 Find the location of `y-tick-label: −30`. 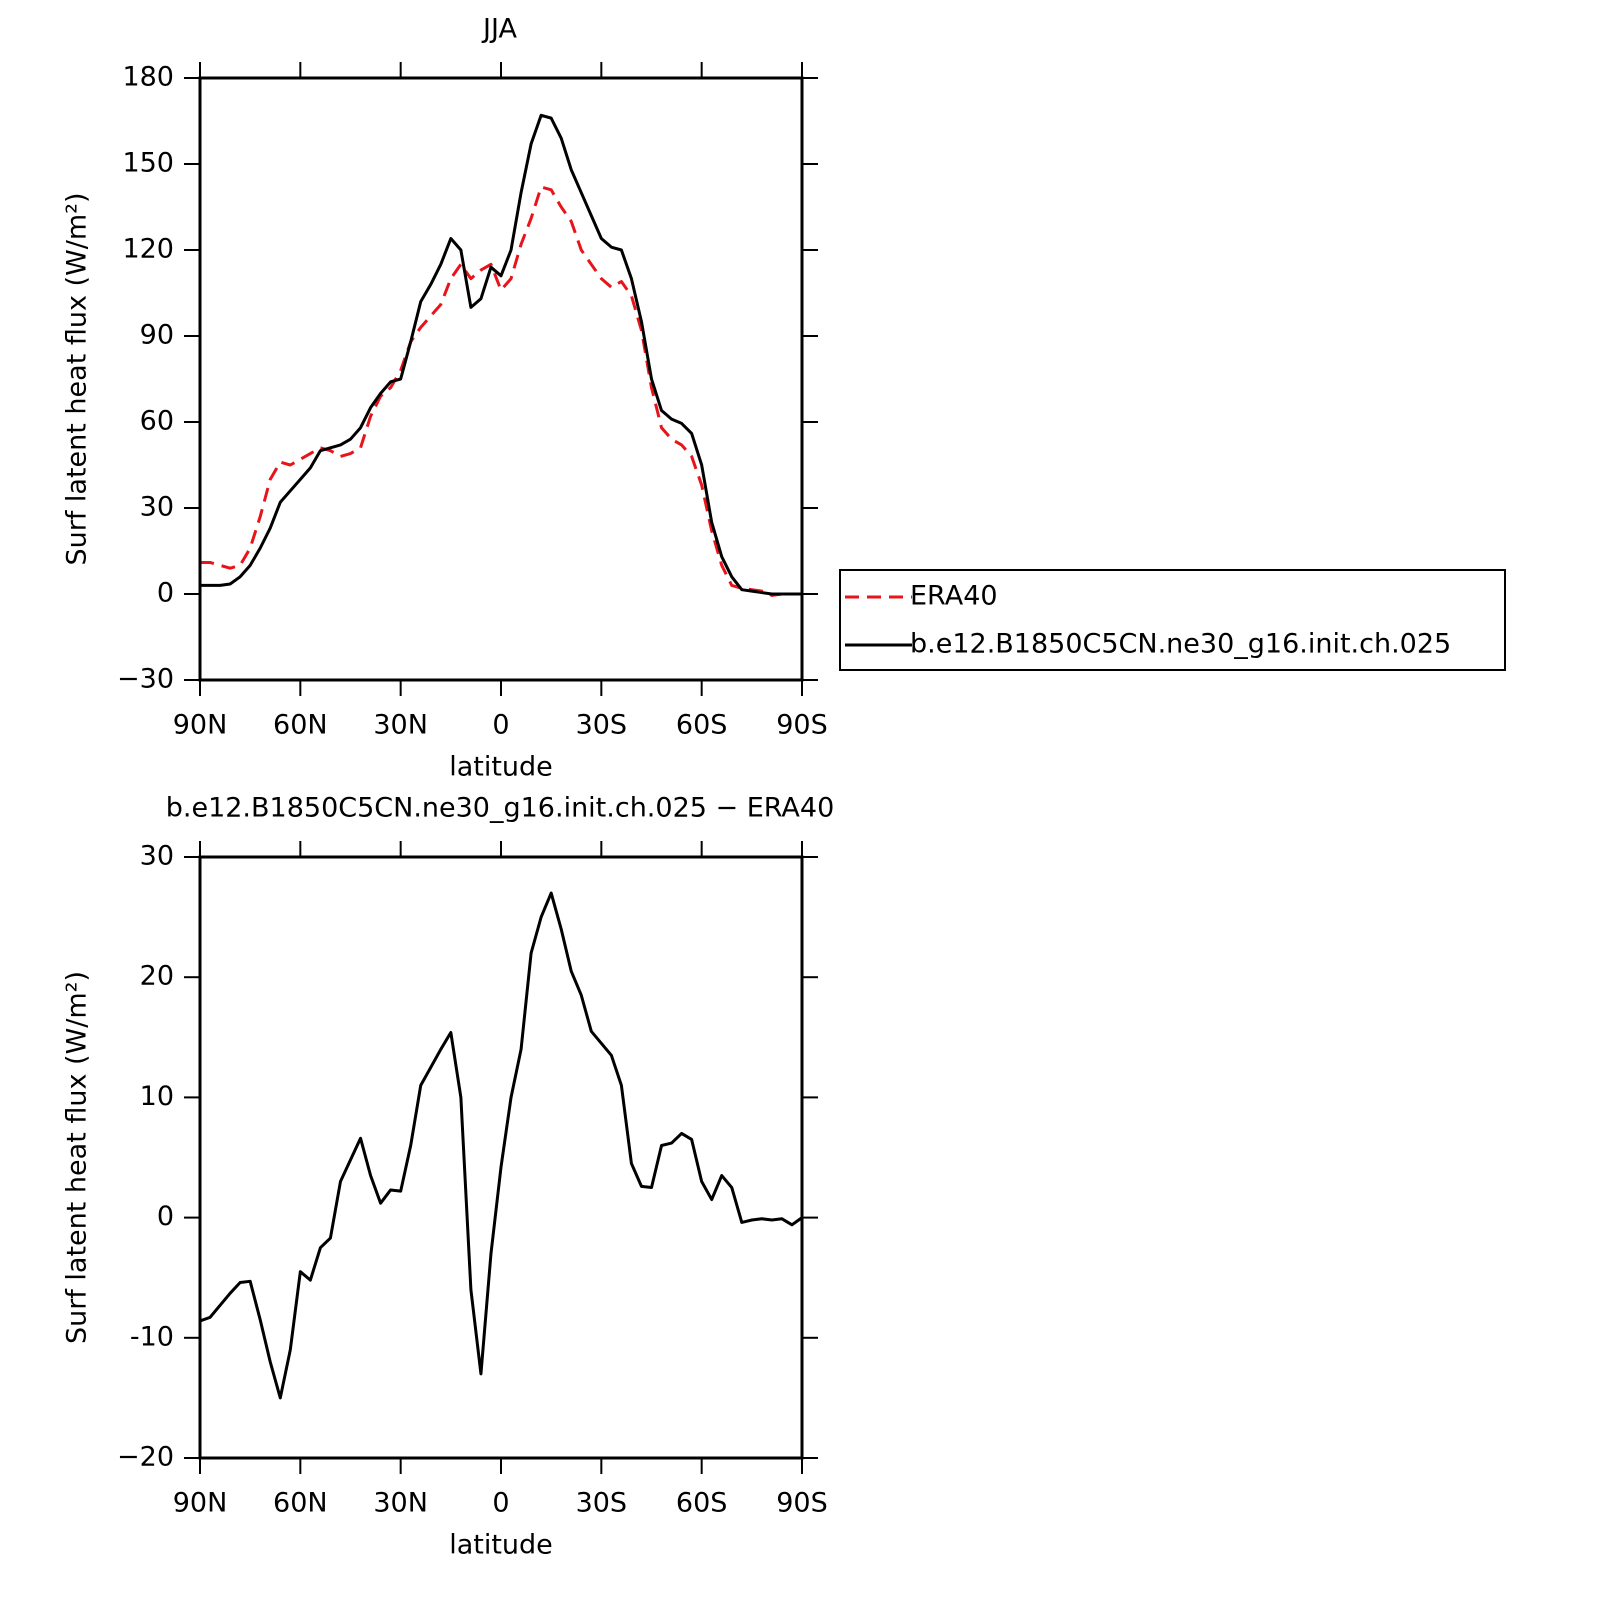

y-tick-label: −30 is located at coordinates (145, 679).